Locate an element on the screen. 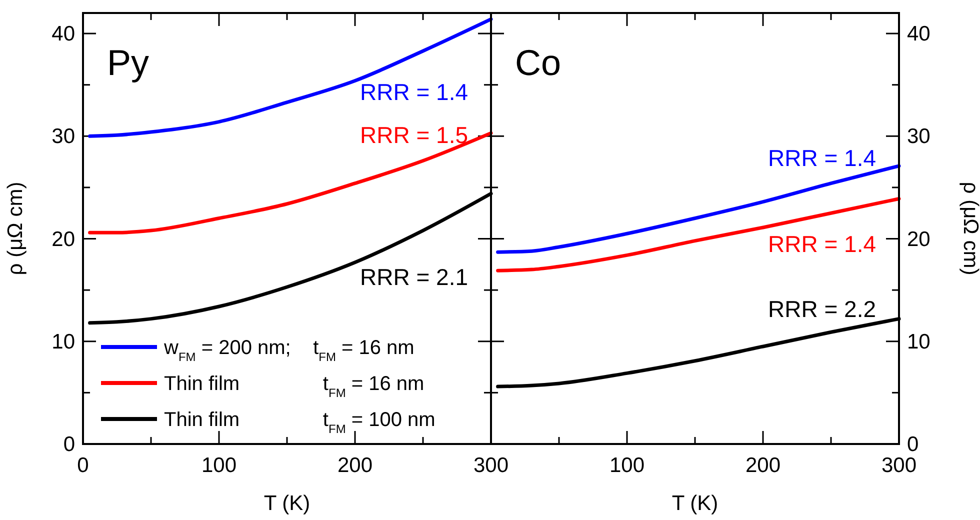 This screenshot has width=980, height=520. x-tick-label: 0 is located at coordinates (83, 465).